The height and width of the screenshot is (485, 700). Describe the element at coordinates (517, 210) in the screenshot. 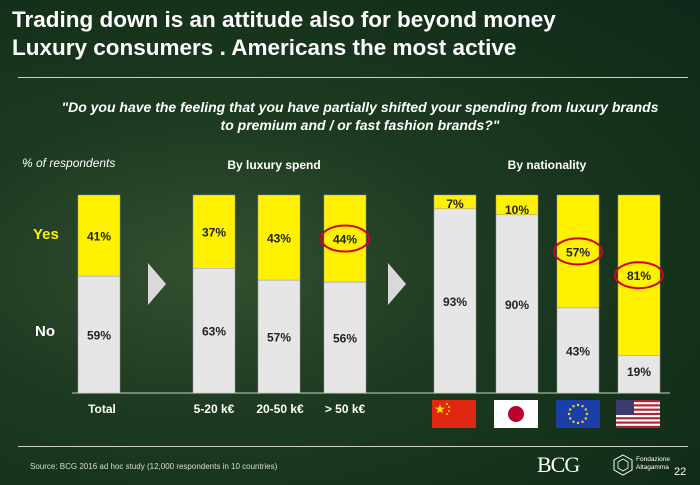

I see `data-label-yes-japan: 10%` at that location.